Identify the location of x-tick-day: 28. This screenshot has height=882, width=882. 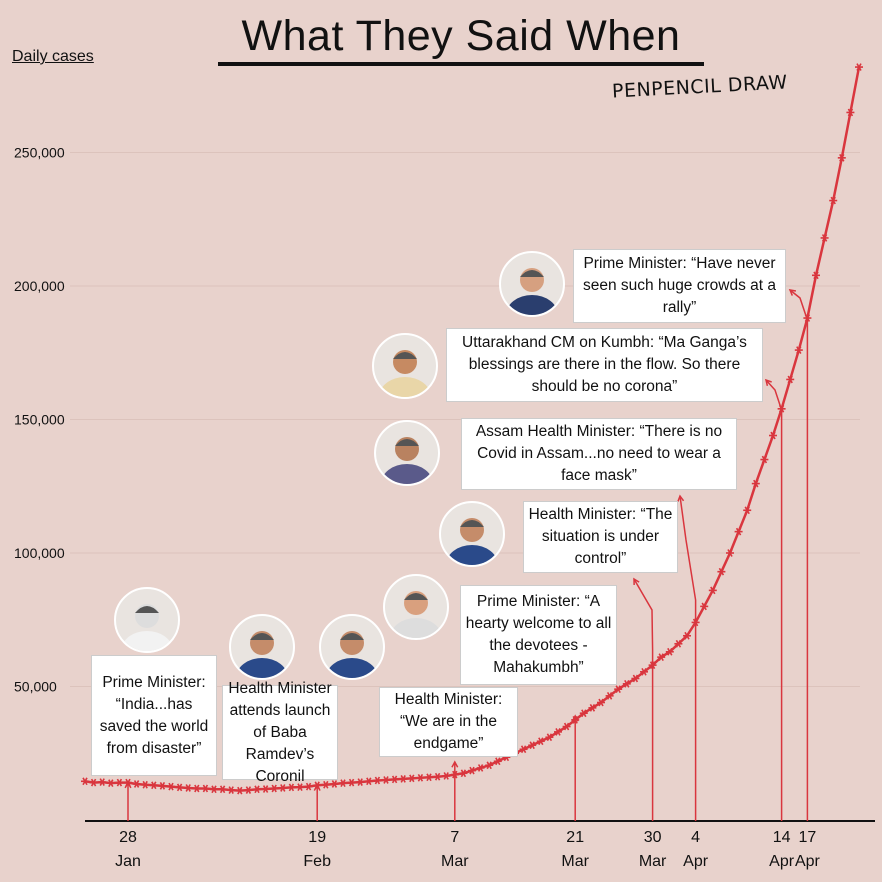
(128, 837).